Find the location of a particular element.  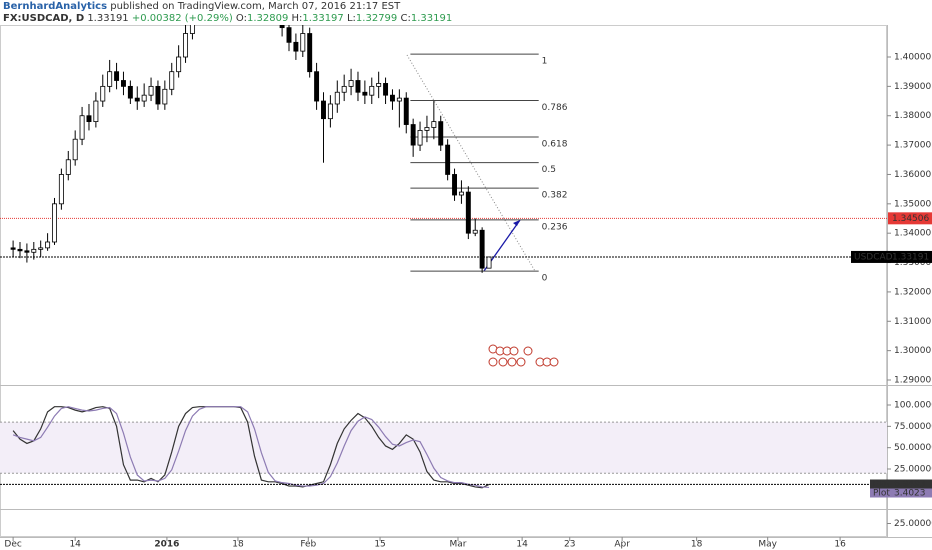

last-price-label: 1.33191 is located at coordinates (910, 257).